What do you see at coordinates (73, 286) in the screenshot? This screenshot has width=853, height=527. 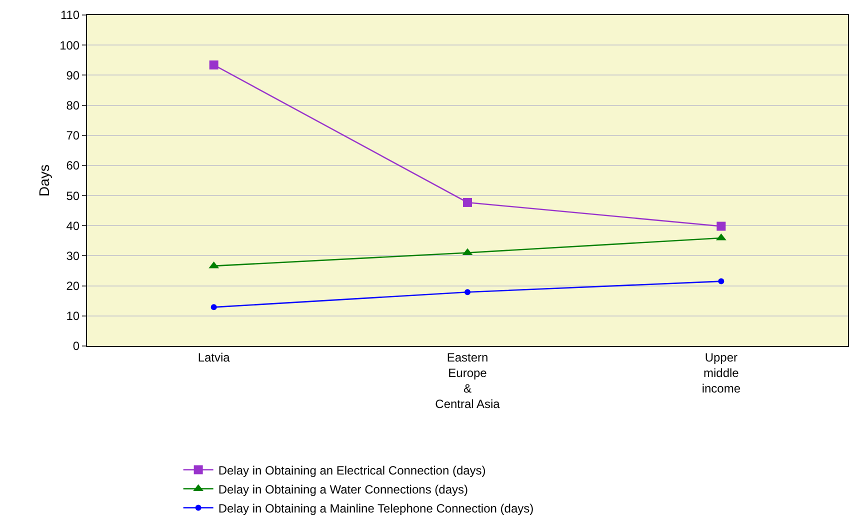 I see `y-tick-label: 20` at bounding box center [73, 286].